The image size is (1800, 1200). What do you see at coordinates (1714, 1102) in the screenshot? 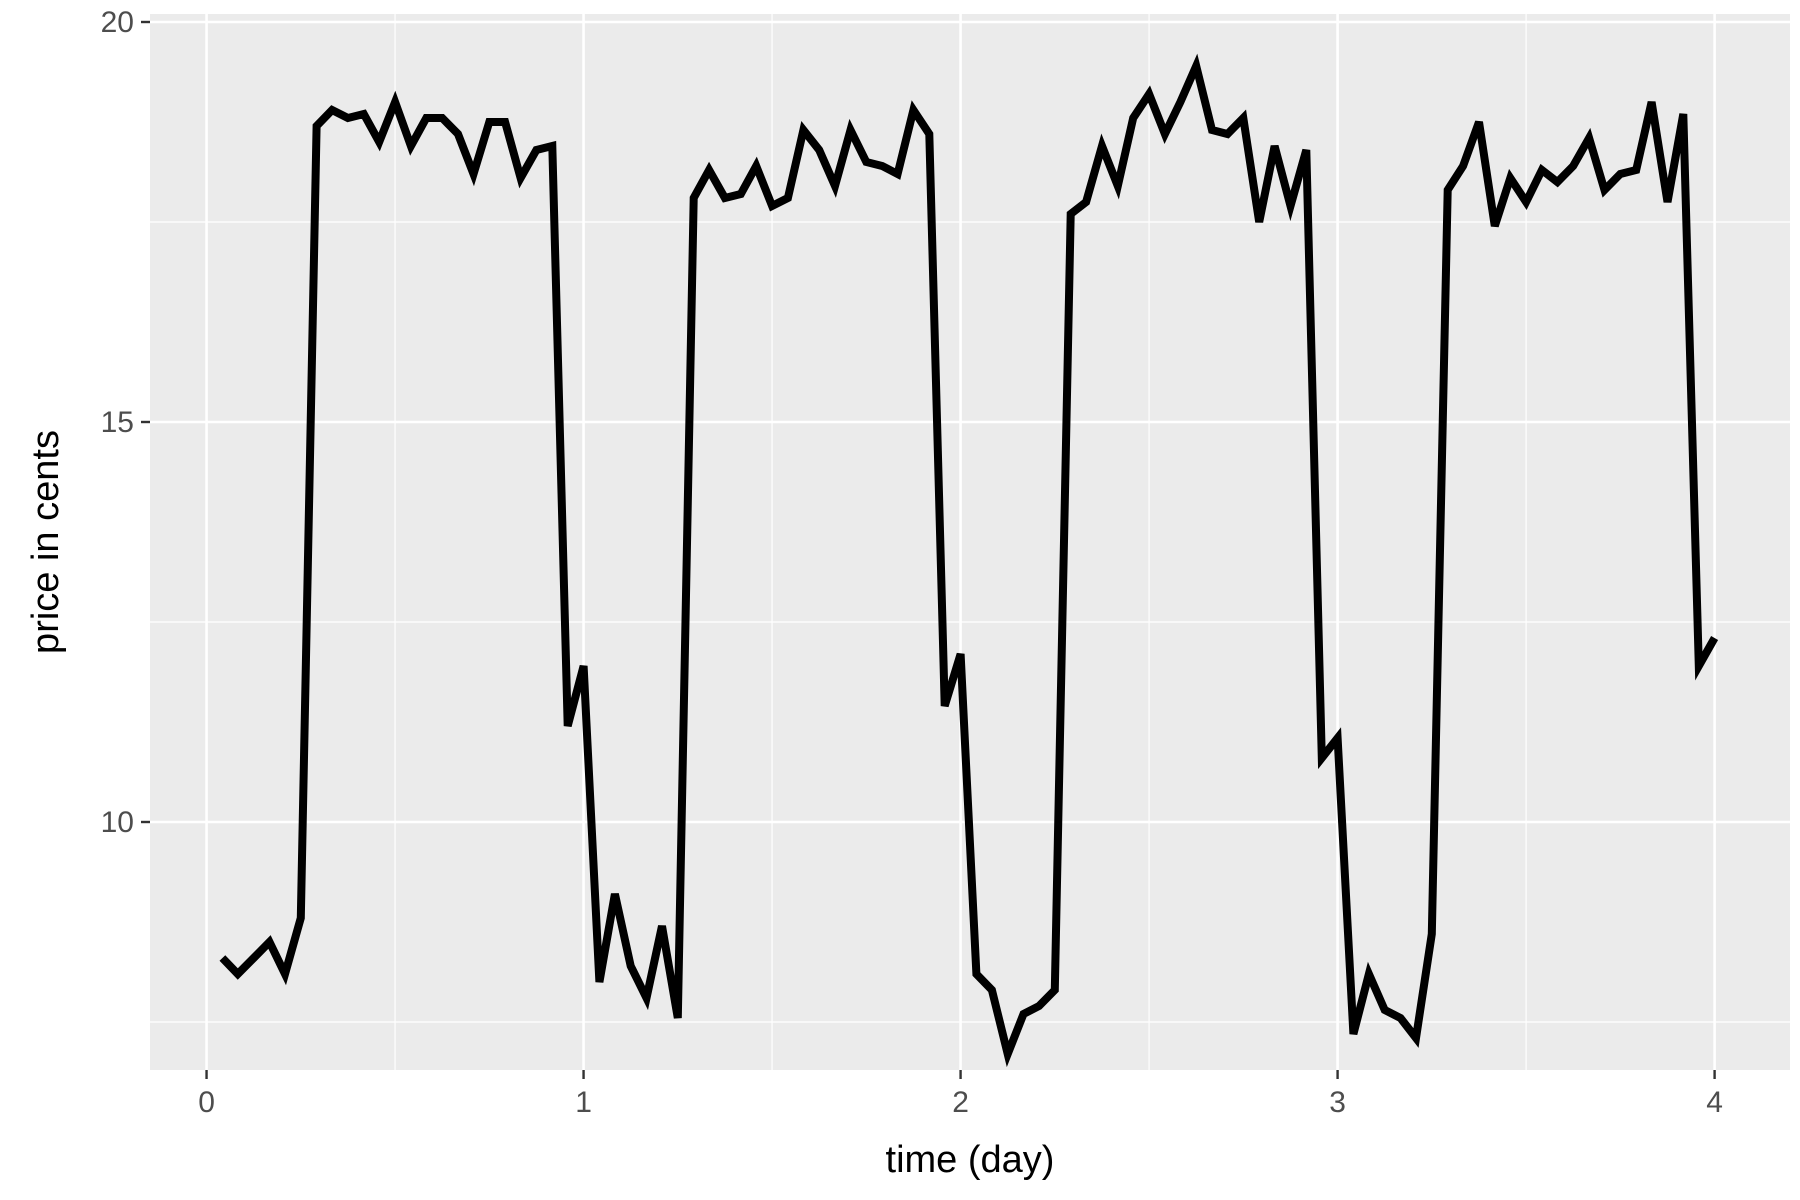
I see `x-tick-label: 4` at bounding box center [1714, 1102].